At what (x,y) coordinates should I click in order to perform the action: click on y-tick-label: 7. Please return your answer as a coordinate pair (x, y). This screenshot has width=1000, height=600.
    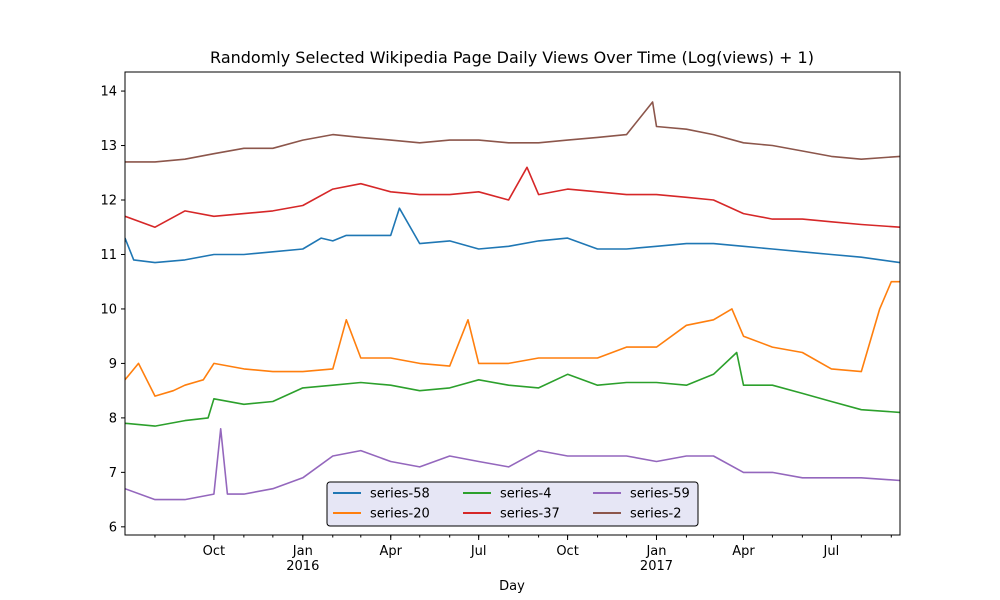
    Looking at the image, I should click on (113, 473).